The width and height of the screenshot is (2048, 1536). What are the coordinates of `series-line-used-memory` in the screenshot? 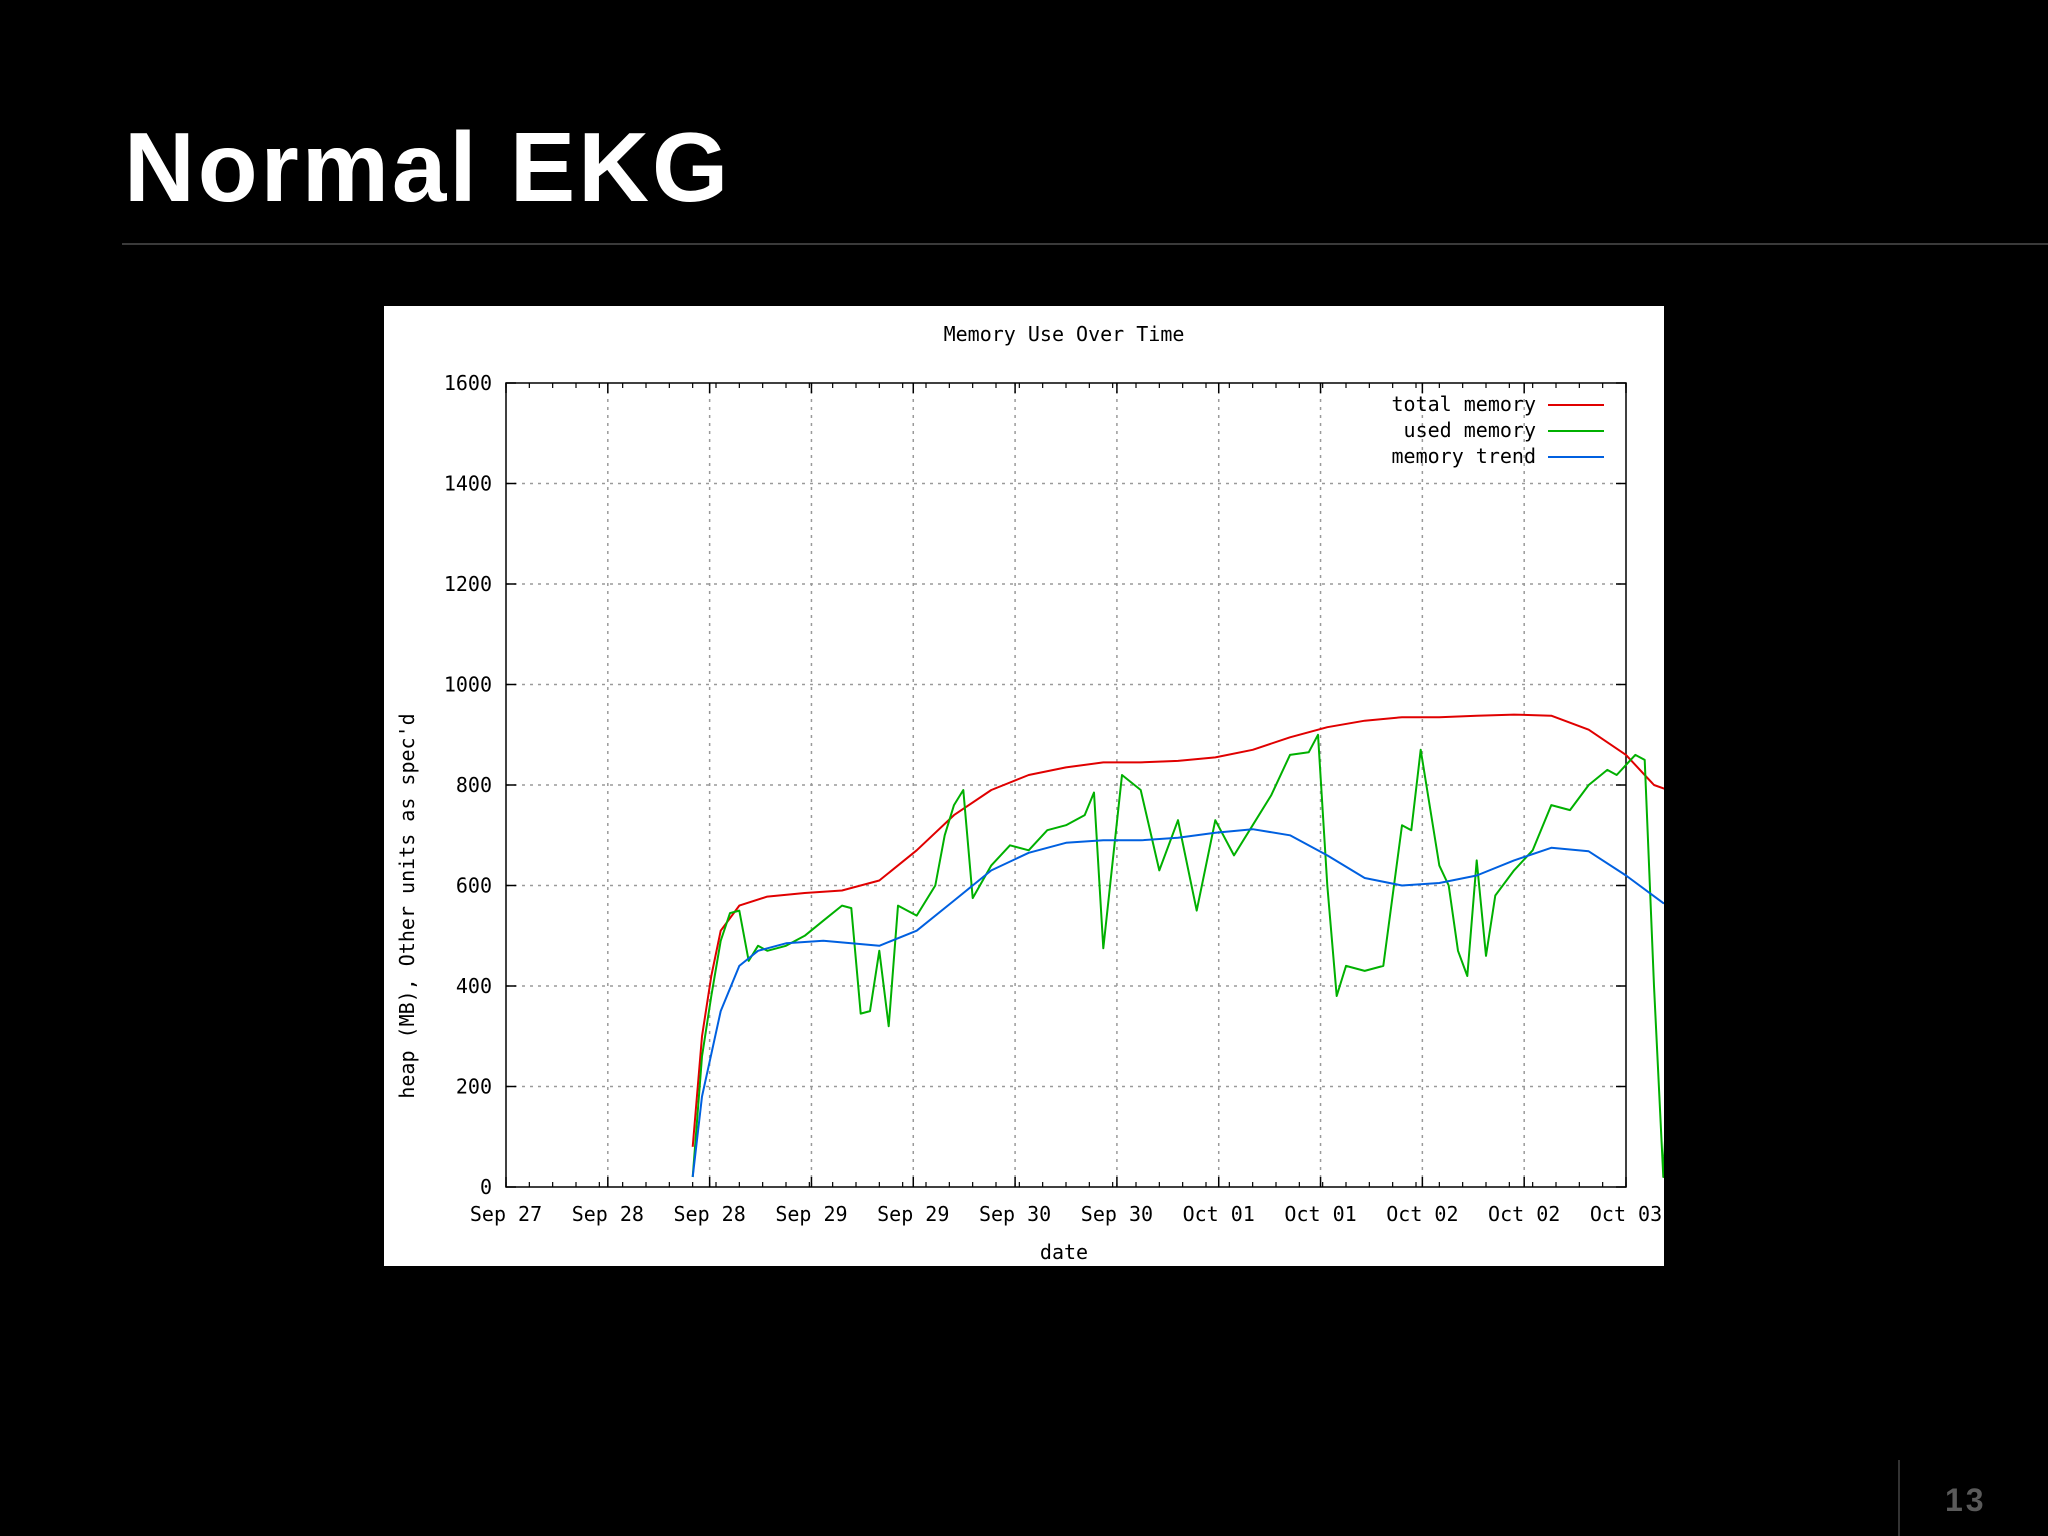 It's located at (1177, 955).